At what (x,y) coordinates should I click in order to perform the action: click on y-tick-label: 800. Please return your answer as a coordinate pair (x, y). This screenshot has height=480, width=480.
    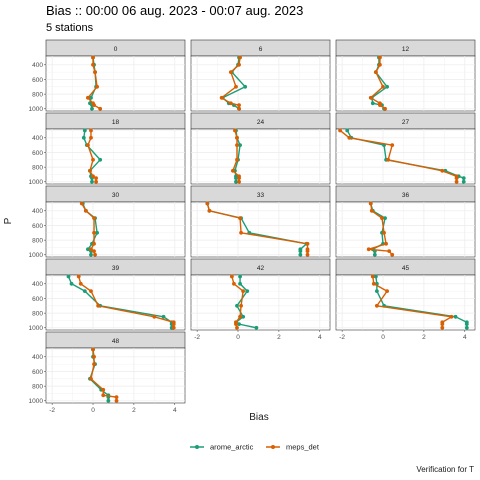
    Looking at the image, I should click on (37, 313).